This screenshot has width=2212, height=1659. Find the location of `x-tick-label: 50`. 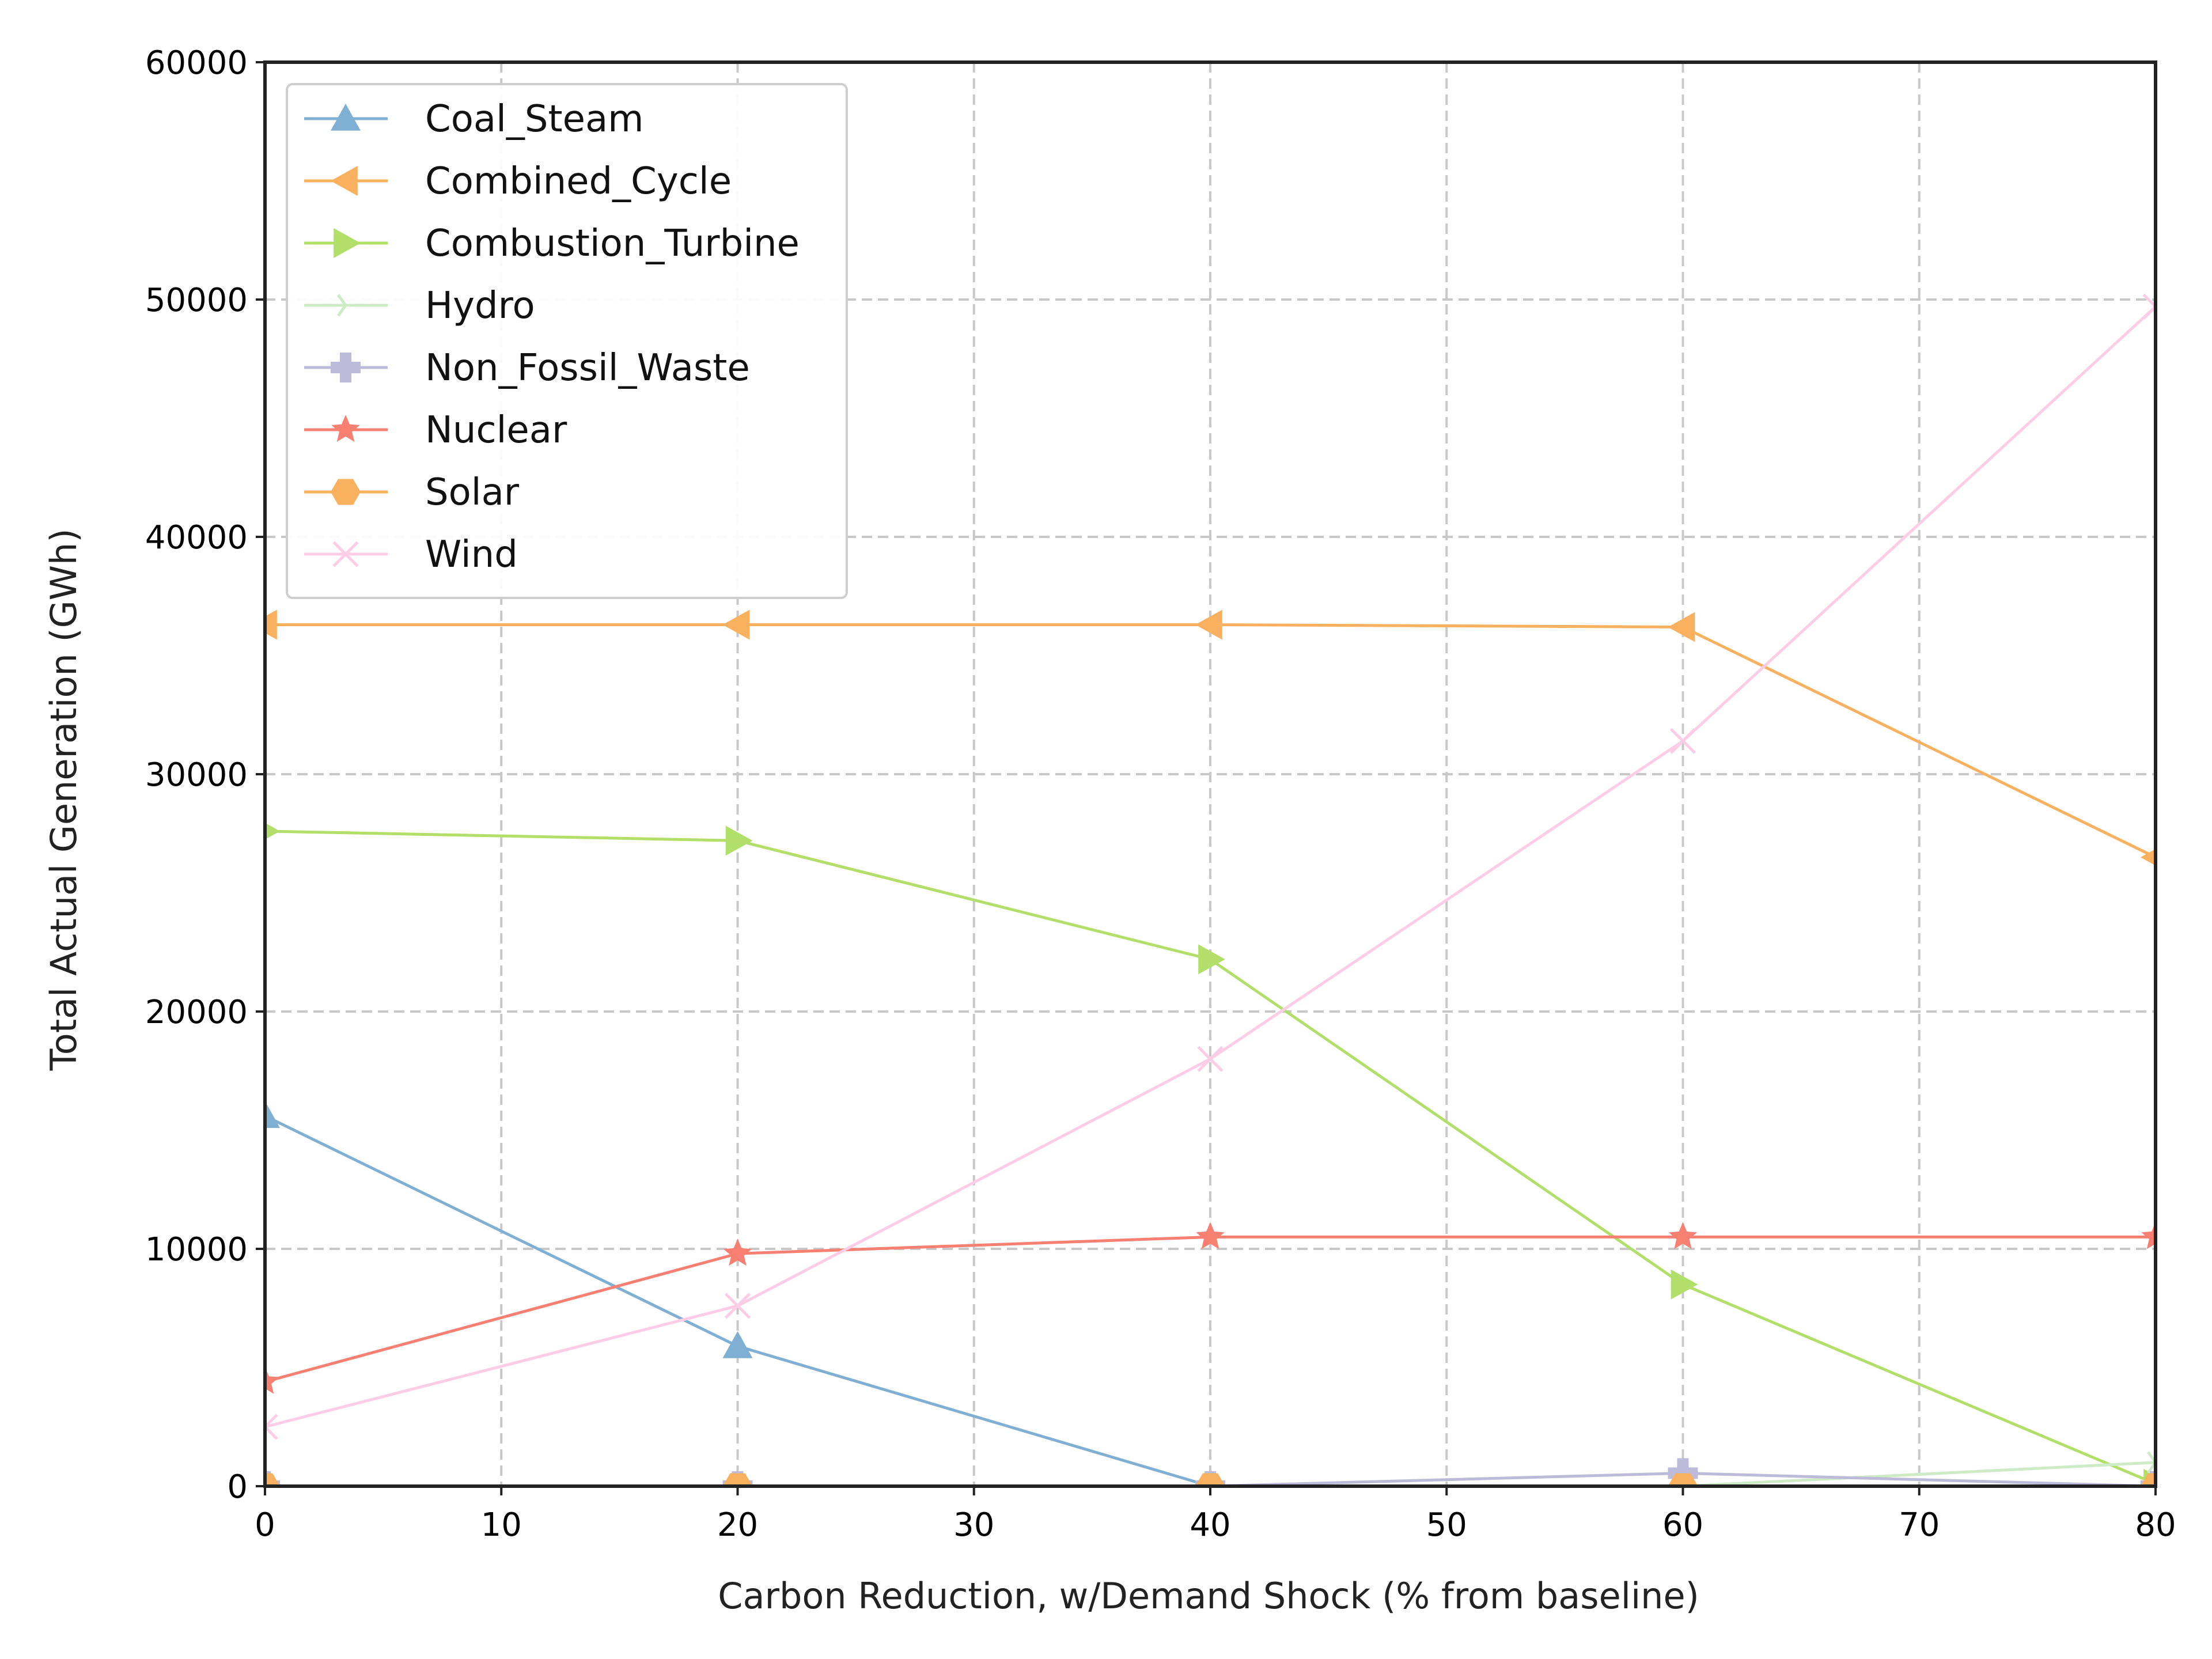

x-tick-label: 50 is located at coordinates (1446, 1525).